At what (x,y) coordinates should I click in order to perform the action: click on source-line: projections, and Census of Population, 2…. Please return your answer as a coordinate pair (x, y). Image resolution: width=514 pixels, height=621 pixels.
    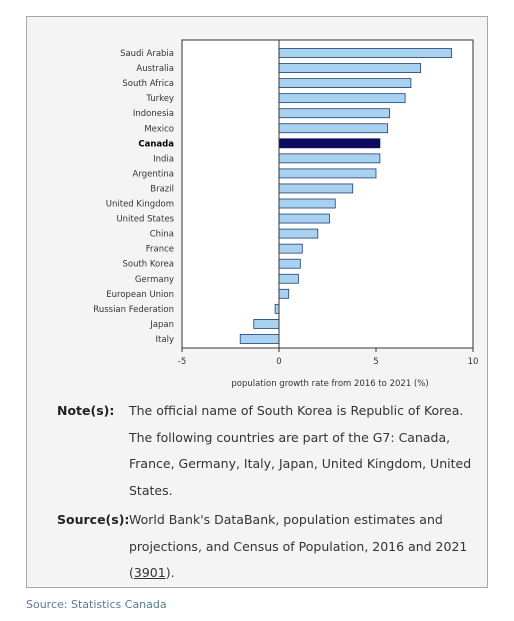
    Looking at the image, I should click on (298, 546).